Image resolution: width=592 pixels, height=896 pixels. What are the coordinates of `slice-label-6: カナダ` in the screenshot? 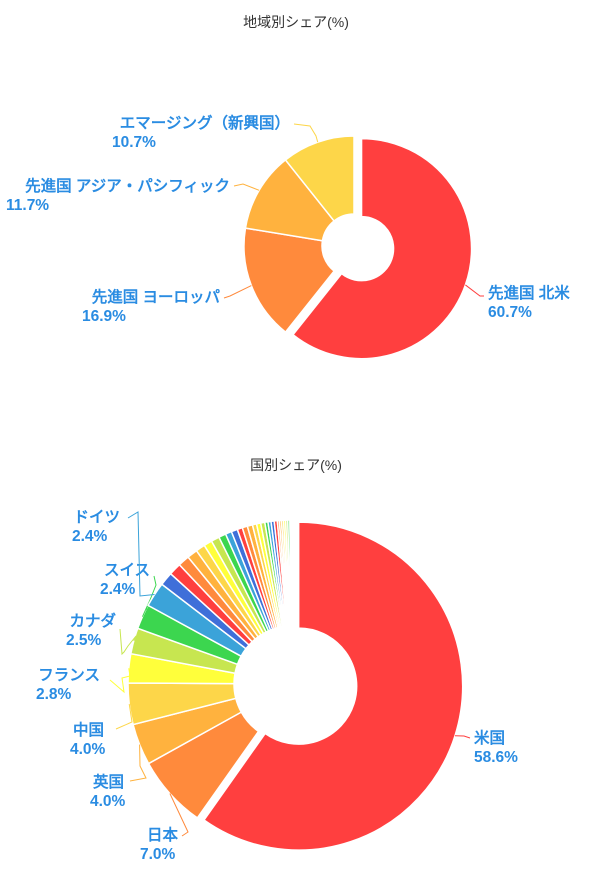 It's located at (92, 620).